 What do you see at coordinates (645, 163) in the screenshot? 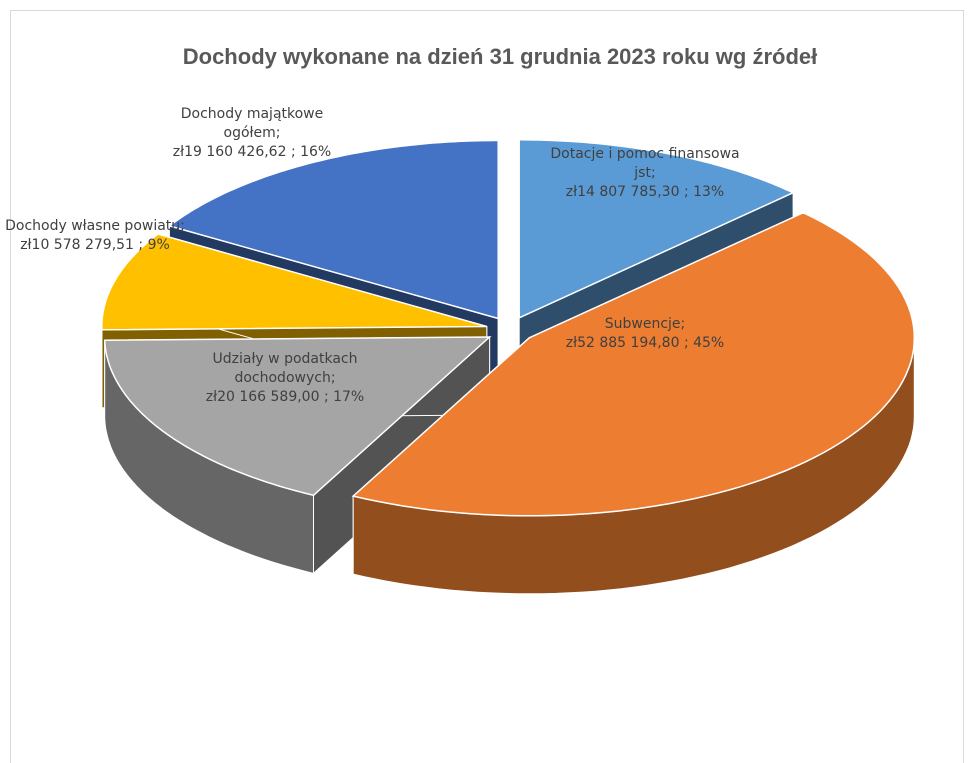
I see `category-label: Dotacje i pomoc finansowa jst;` at bounding box center [645, 163].